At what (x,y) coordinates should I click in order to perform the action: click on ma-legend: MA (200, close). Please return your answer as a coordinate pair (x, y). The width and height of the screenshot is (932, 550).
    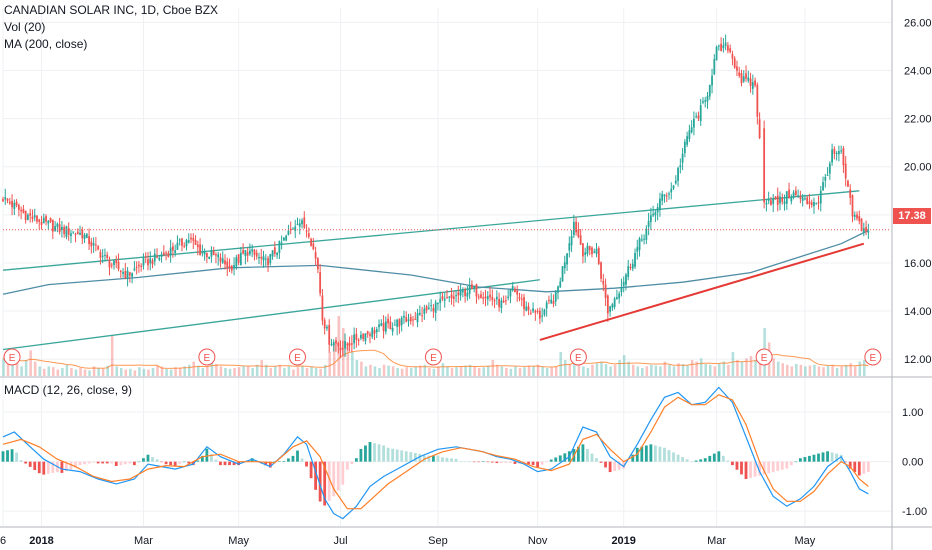
    Looking at the image, I should click on (46, 44).